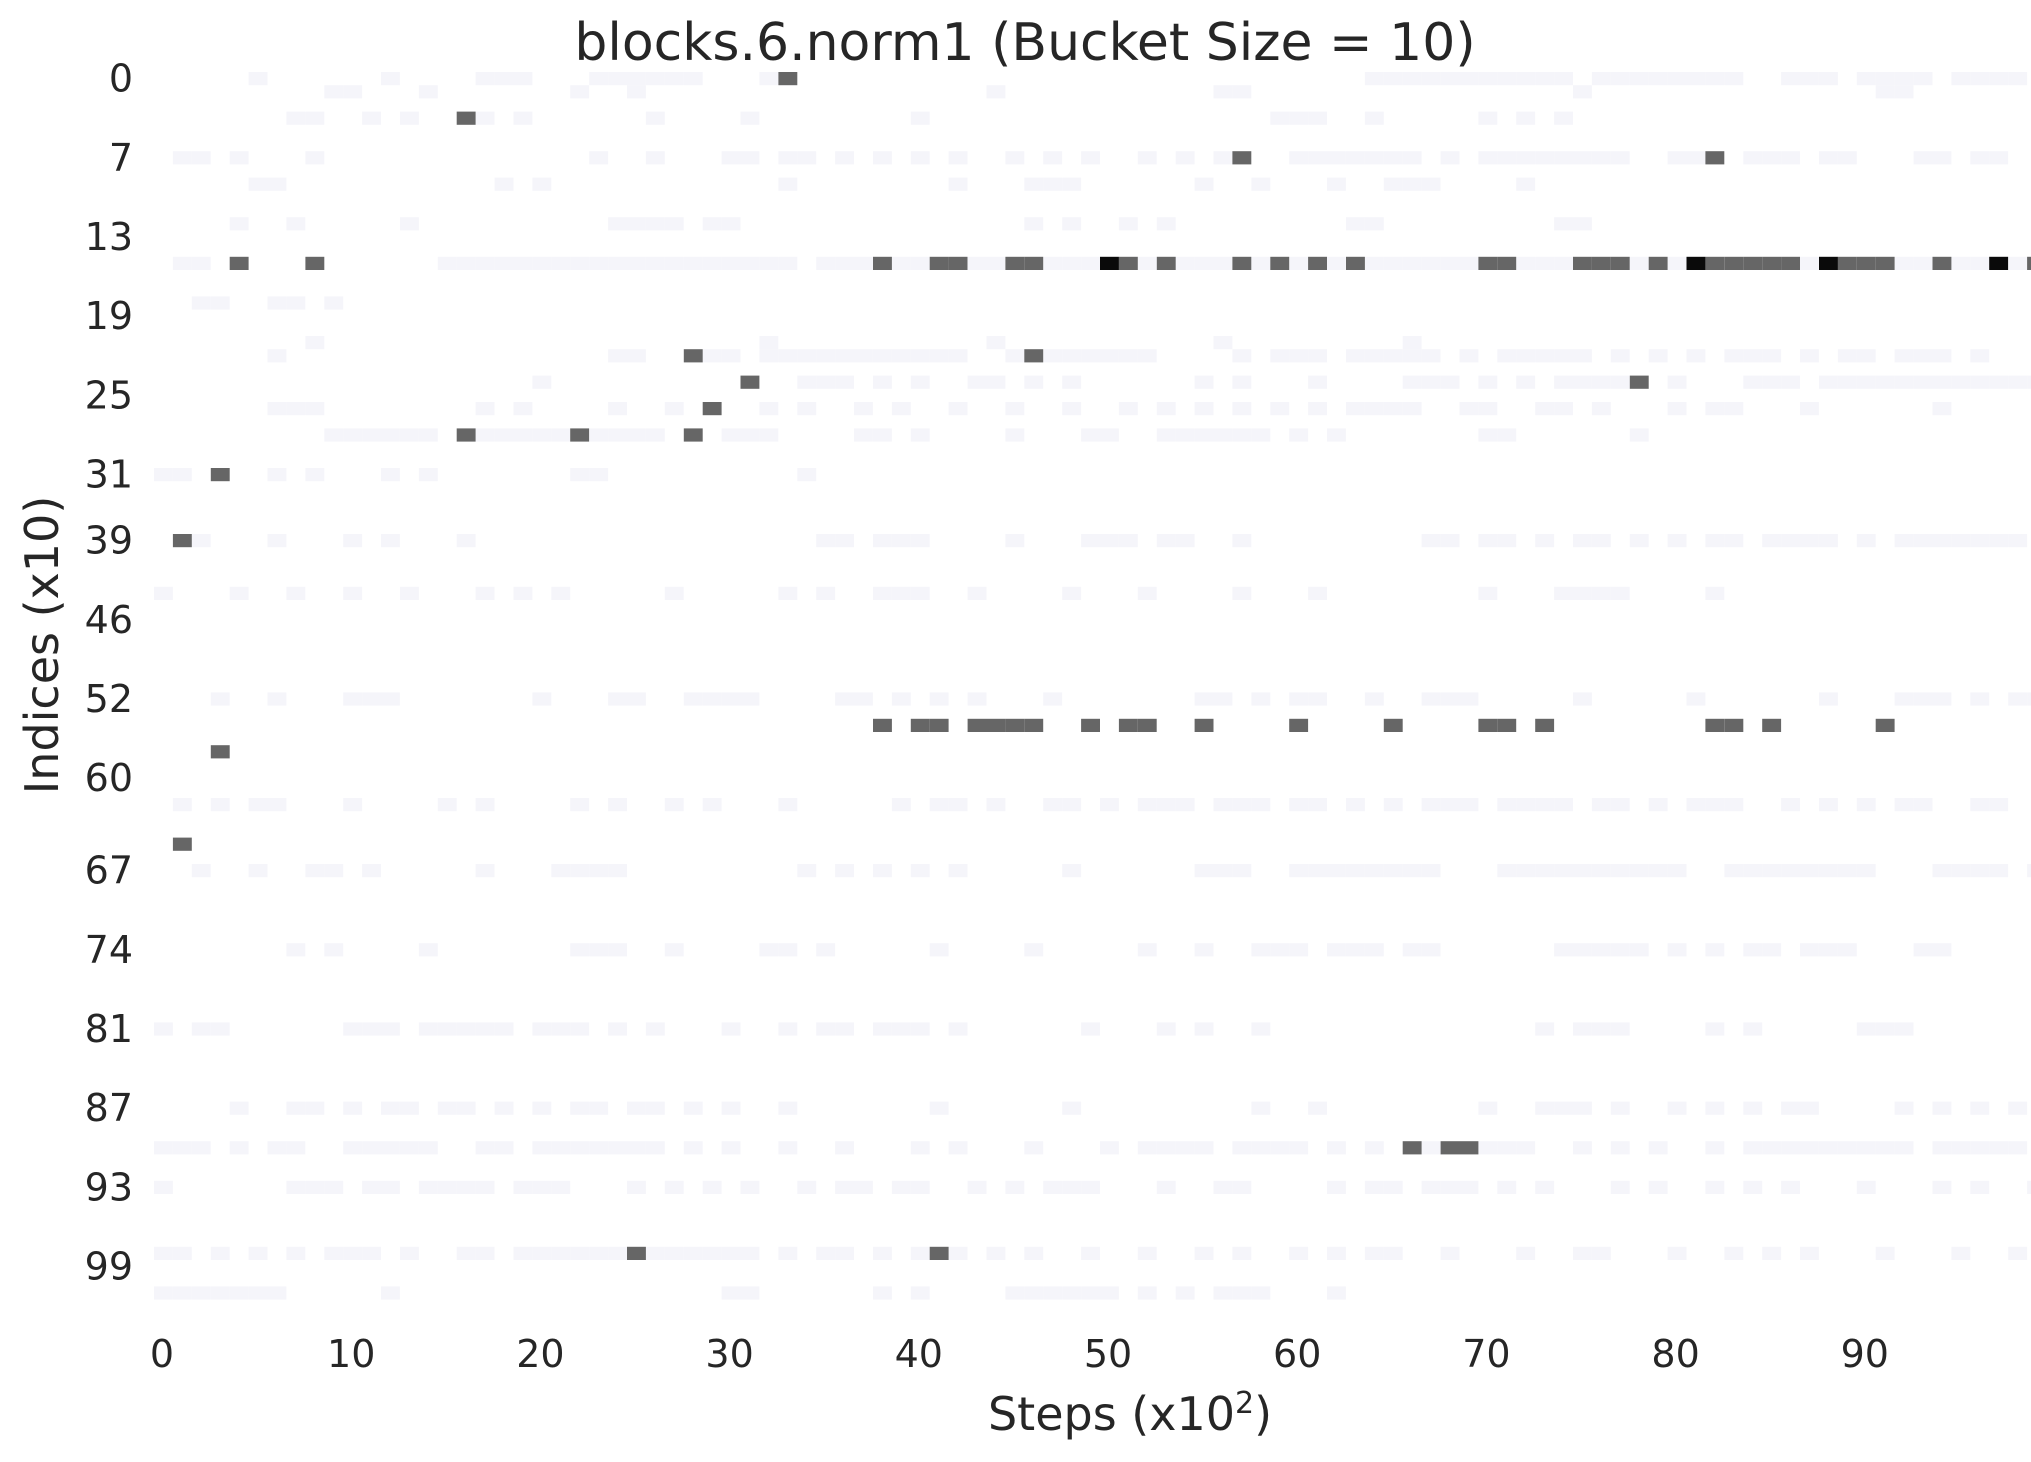 This screenshot has height=1462, width=2031. I want to click on heatmap-cell-darkest, so click(1109, 263).